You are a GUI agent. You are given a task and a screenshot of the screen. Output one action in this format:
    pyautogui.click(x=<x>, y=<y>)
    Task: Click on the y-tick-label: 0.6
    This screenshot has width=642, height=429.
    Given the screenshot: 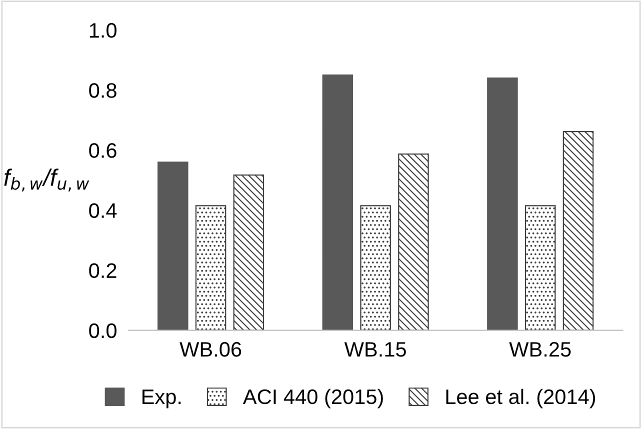 What is the action you would take?
    pyautogui.click(x=102, y=150)
    